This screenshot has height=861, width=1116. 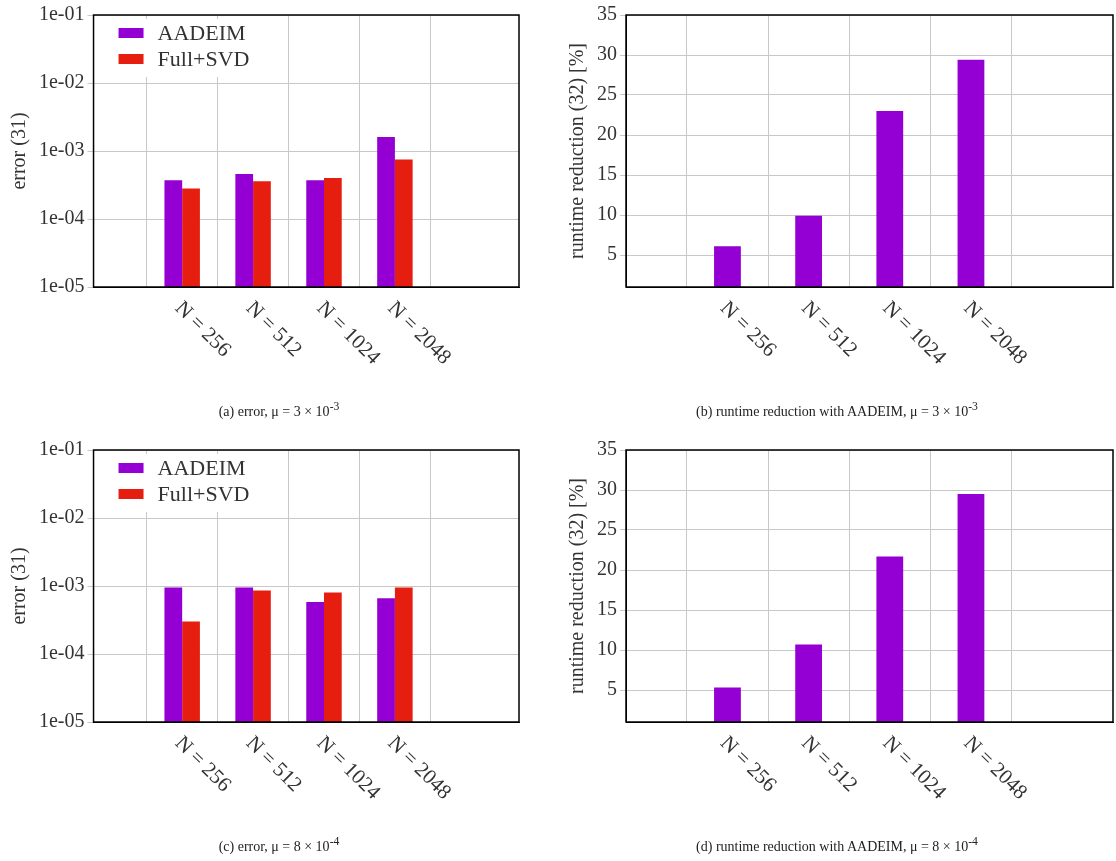 What do you see at coordinates (279, 410) in the screenshot?
I see `text: (a) error, μ = 3 × 10$^{-3}$` at bounding box center [279, 410].